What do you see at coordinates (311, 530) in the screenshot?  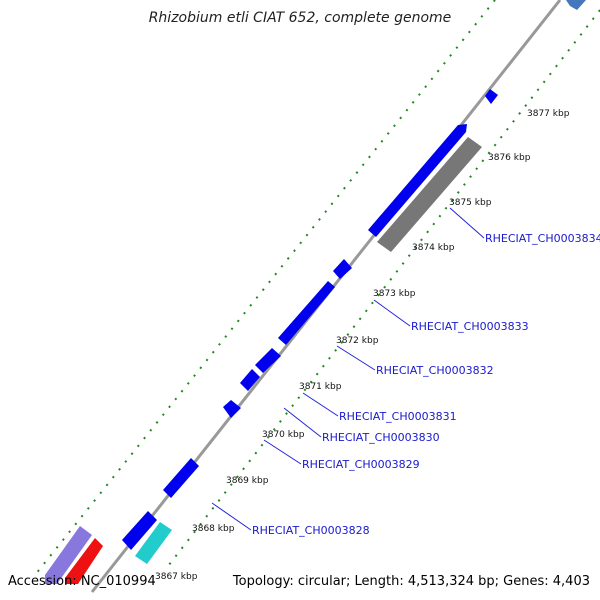 I see `gene-locus-label: RHECIAT_CH0003828` at bounding box center [311, 530].